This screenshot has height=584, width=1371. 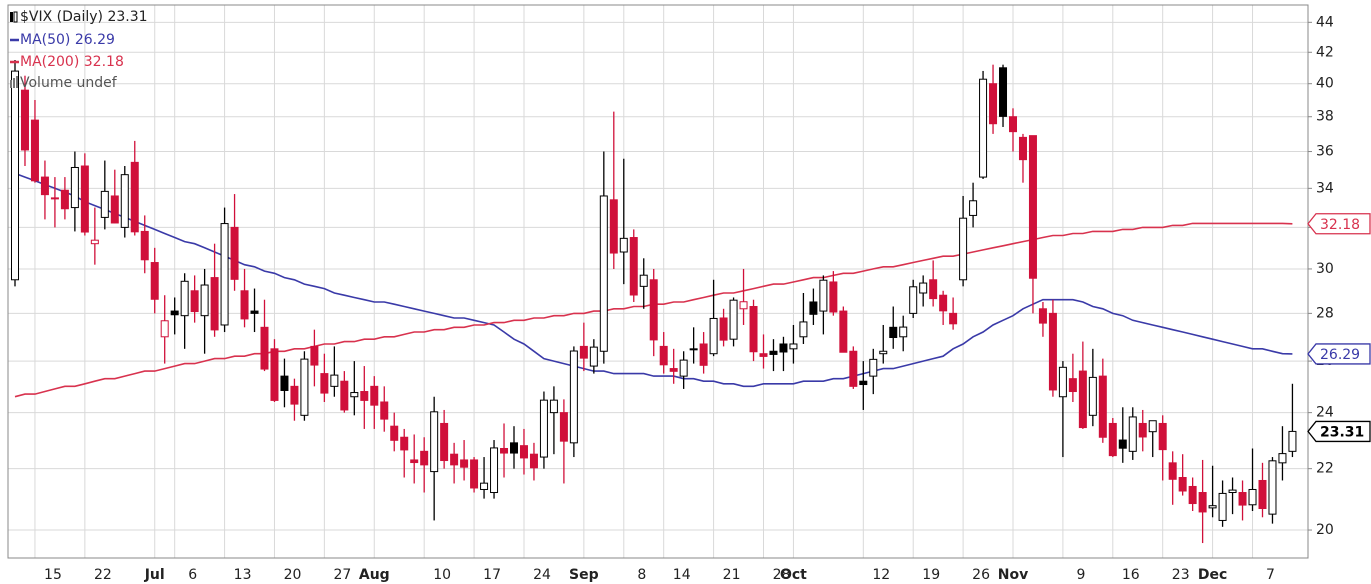 What do you see at coordinates (1325, 188) in the screenshot?
I see `y-tick-label: 34` at bounding box center [1325, 188].